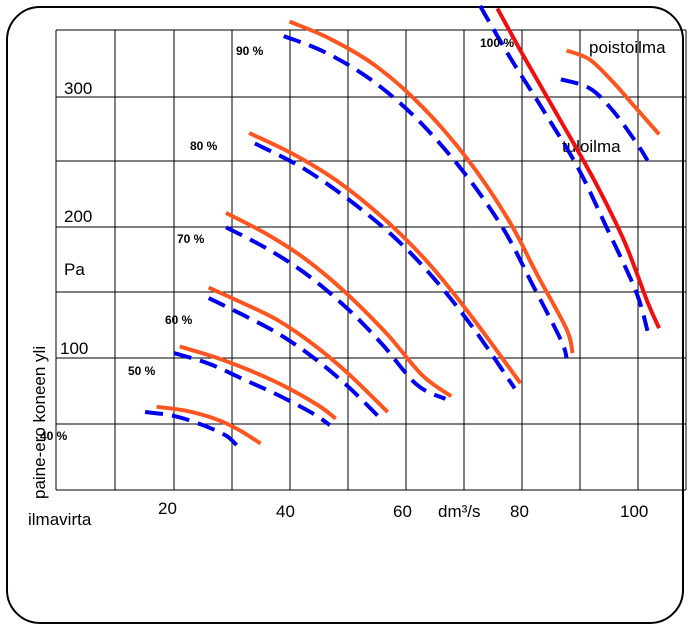 This screenshot has width=694, height=632. I want to click on y-unit-label: Pa, so click(74, 269).